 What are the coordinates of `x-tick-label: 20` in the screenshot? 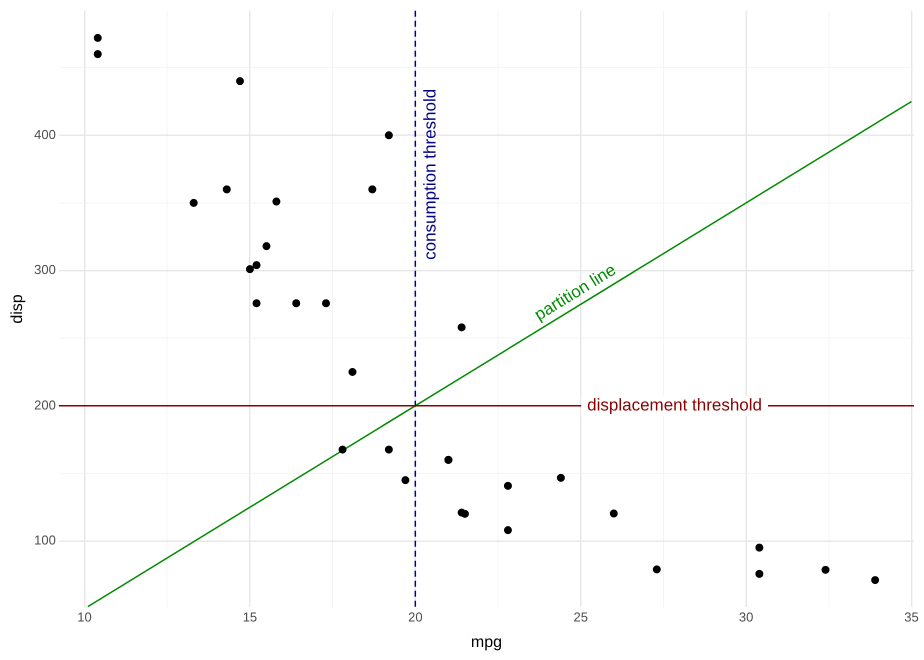 It's located at (415, 617).